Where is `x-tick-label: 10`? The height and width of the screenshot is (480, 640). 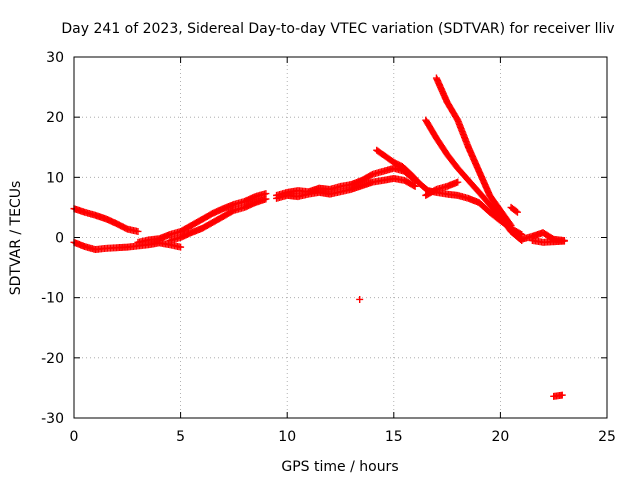 x-tick-label: 10 is located at coordinates (287, 437).